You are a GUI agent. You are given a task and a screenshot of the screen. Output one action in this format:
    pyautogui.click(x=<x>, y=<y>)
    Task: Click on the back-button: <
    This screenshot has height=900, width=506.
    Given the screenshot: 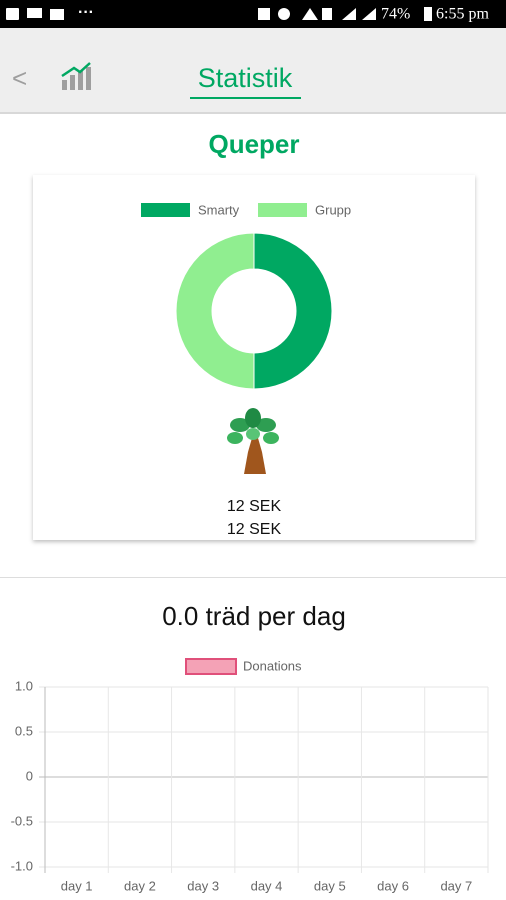 What is the action you would take?
    pyautogui.click(x=19, y=78)
    